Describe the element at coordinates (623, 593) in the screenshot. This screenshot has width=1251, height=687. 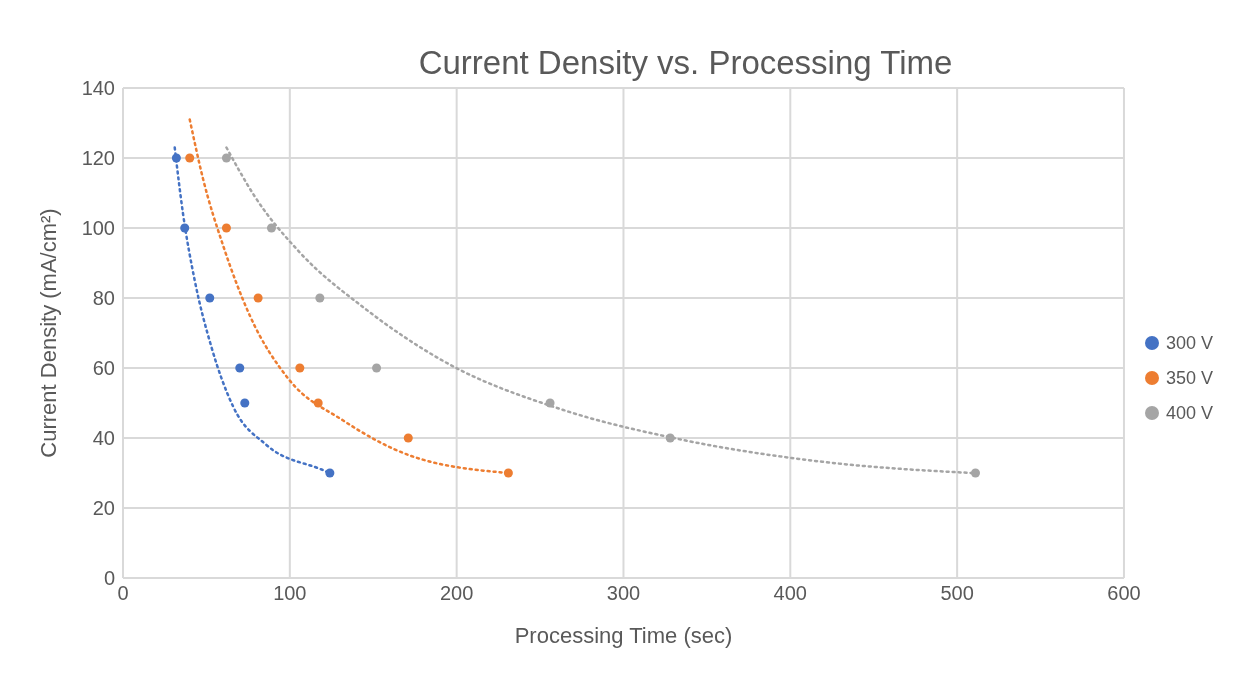
I see `x-tick-label: 300` at that location.